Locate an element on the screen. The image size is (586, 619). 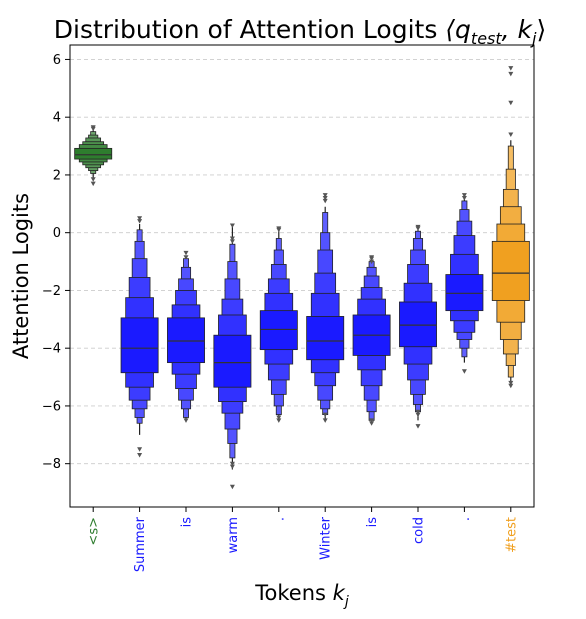
title-sub: test is located at coordinates (486, 38).